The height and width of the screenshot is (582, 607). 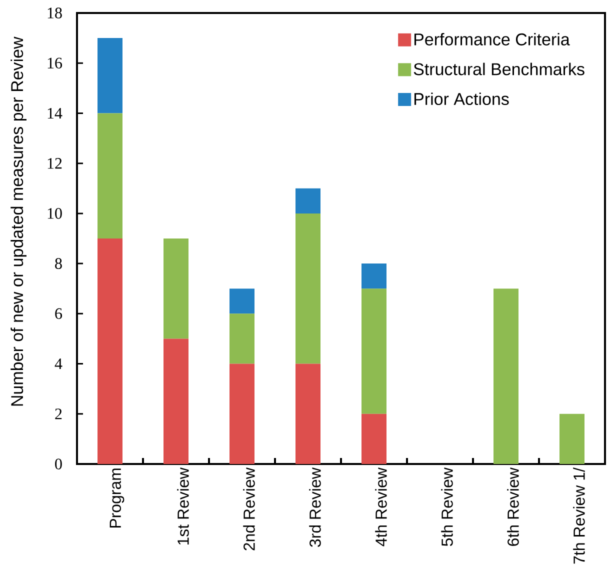 I want to click on y-tick-label: 12, so click(x=55, y=163).